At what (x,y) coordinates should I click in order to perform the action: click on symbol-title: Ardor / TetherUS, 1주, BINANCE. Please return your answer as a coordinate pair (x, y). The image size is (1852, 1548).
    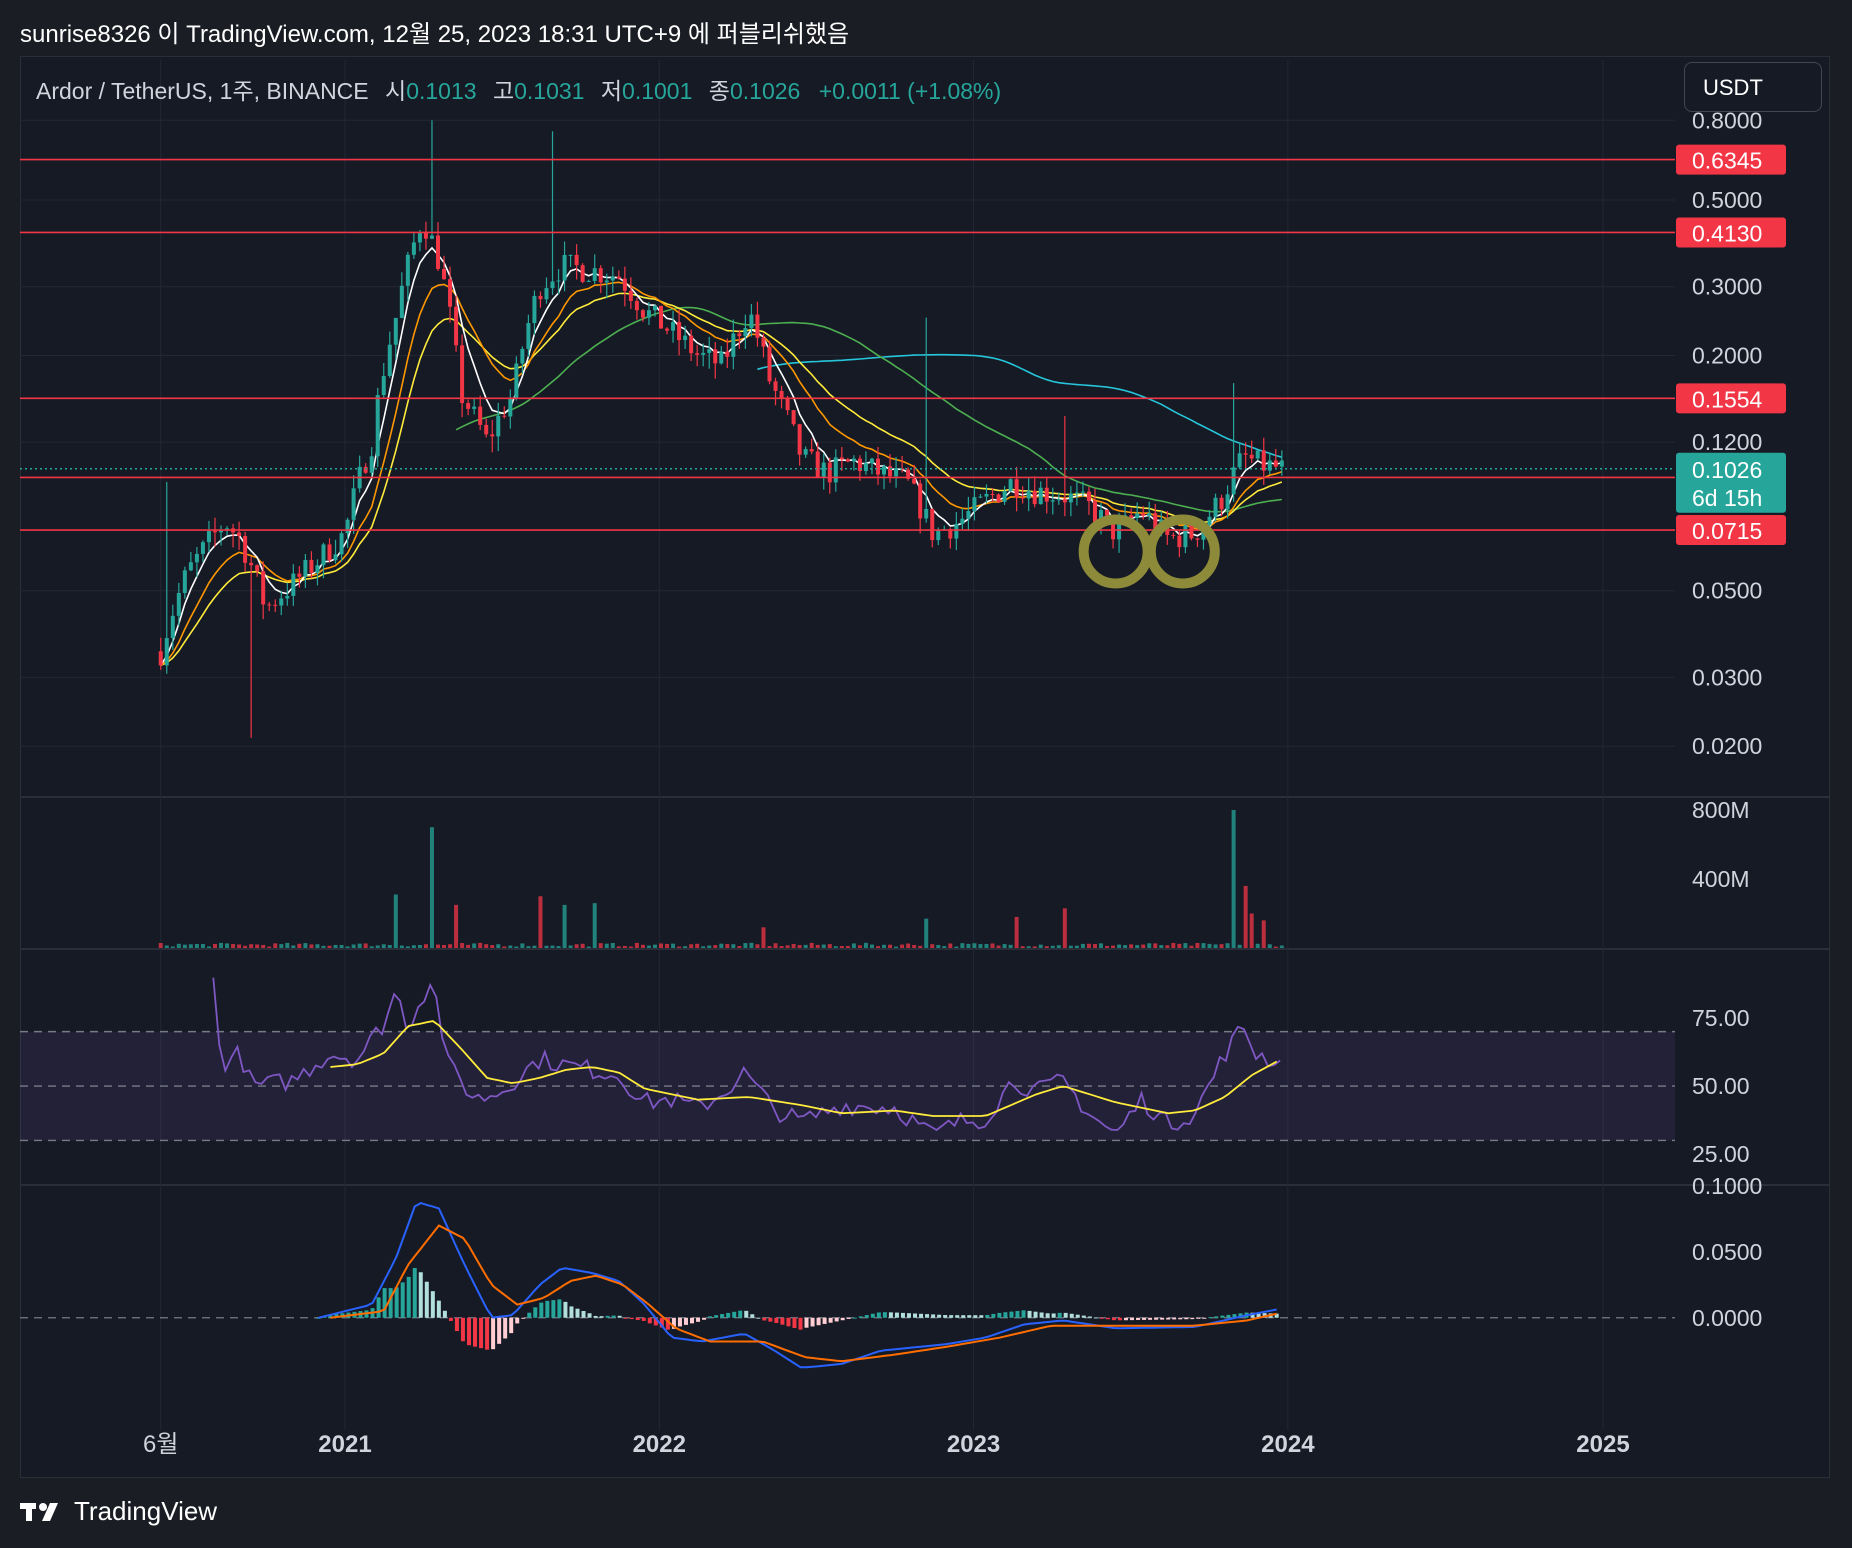
    Looking at the image, I should click on (202, 91).